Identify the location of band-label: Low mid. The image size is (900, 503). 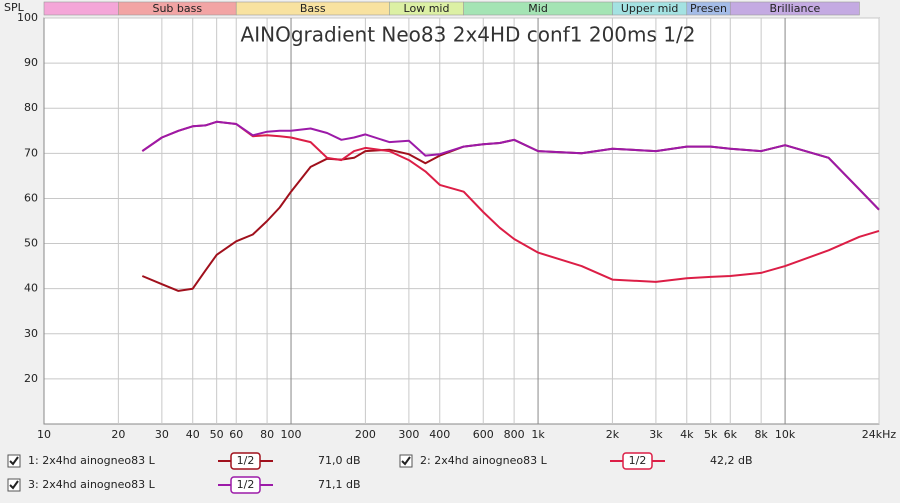
(427, 8).